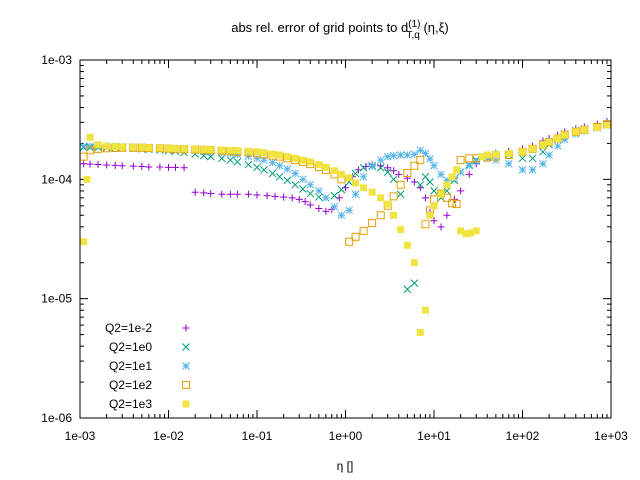 The image size is (640, 480). What do you see at coordinates (130, 366) in the screenshot?
I see `legend-label: Q2=1e1` at bounding box center [130, 366].